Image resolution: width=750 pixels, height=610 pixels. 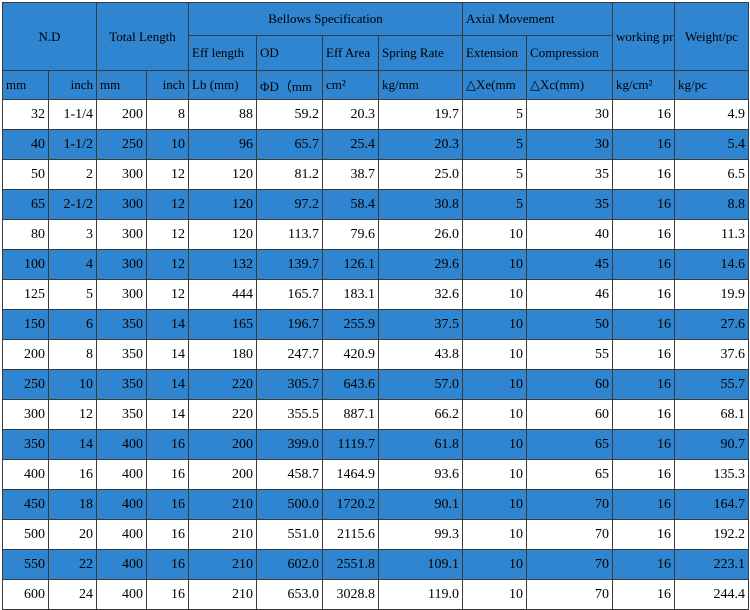 I want to click on cell-weight: 90.7, so click(x=712, y=444).